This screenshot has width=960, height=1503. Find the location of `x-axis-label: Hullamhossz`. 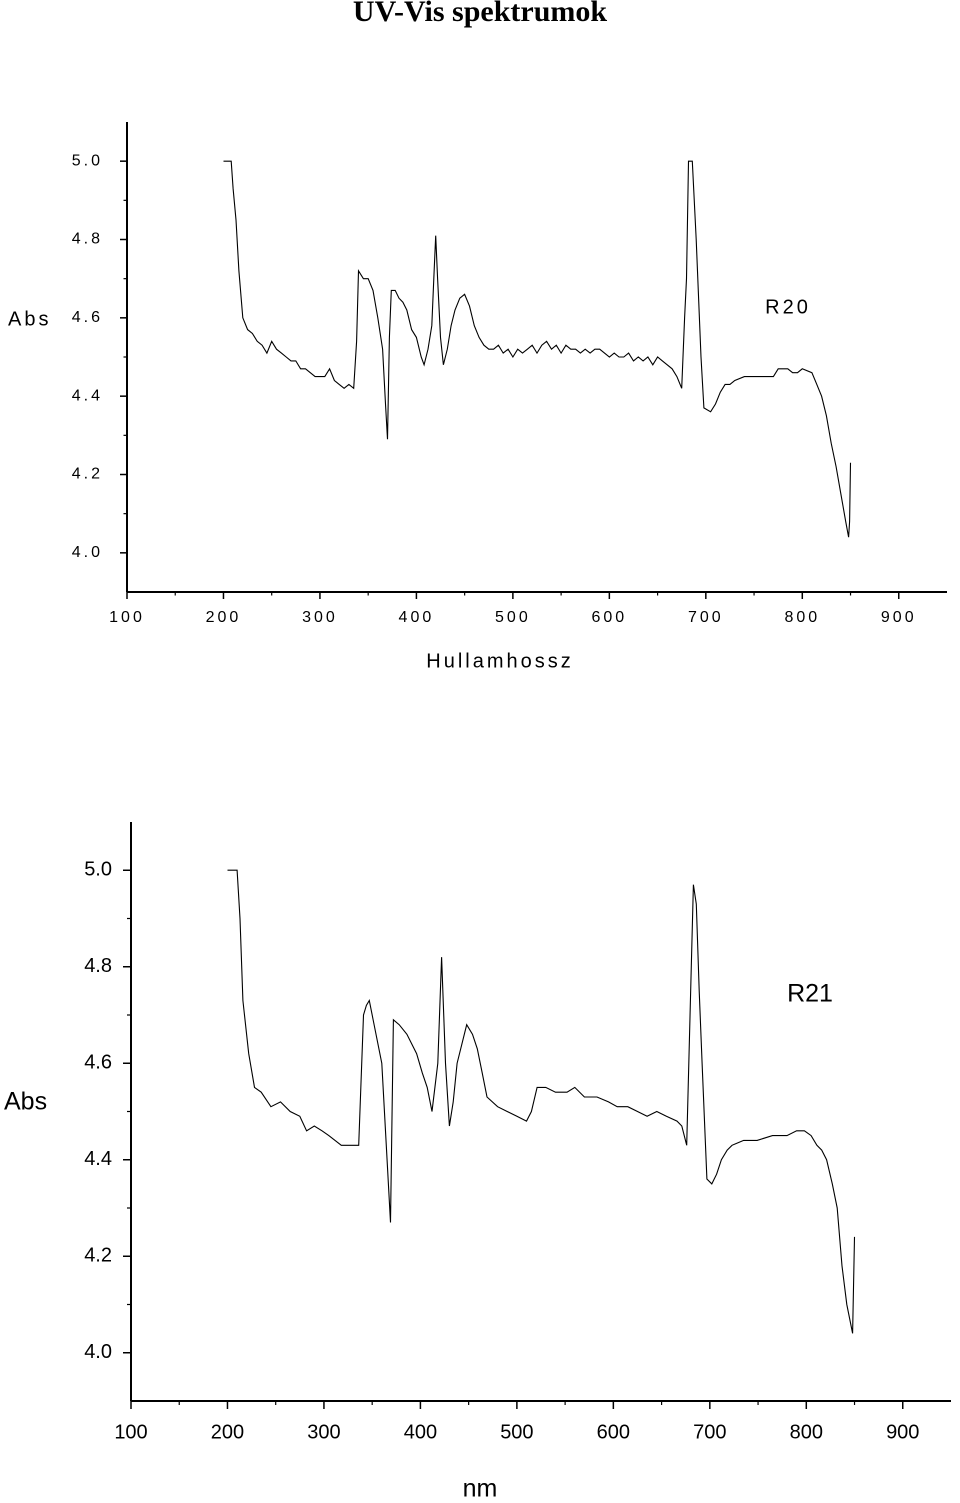

x-axis-label: Hullamhossz is located at coordinates (499, 661).